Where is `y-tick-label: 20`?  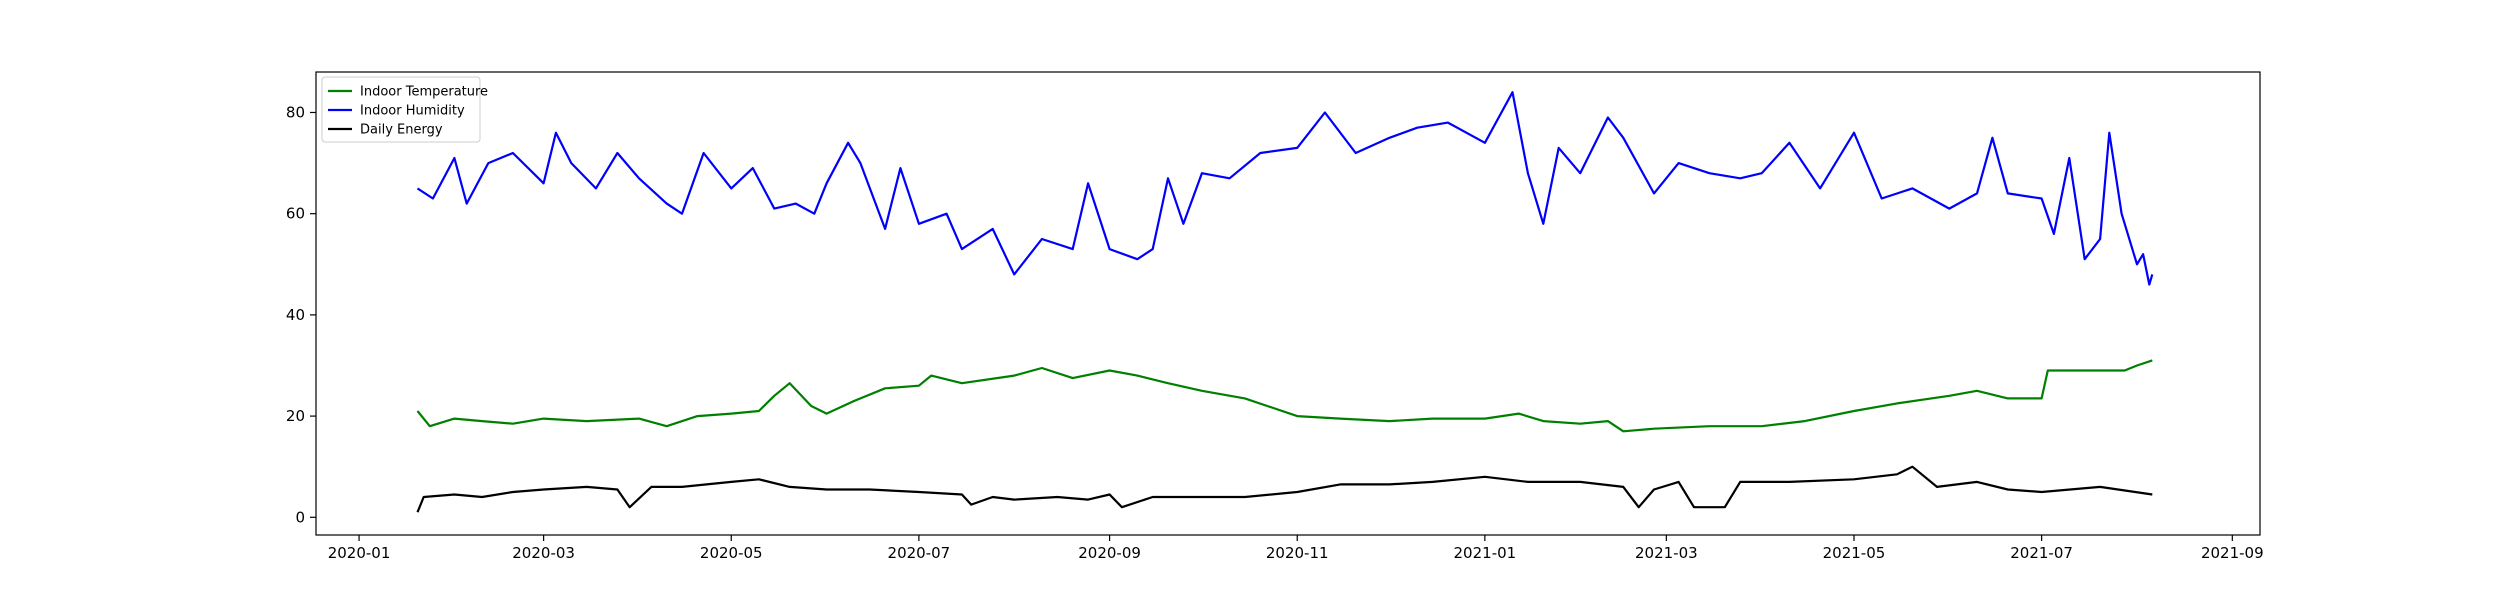 y-tick-label: 20 is located at coordinates (295, 416).